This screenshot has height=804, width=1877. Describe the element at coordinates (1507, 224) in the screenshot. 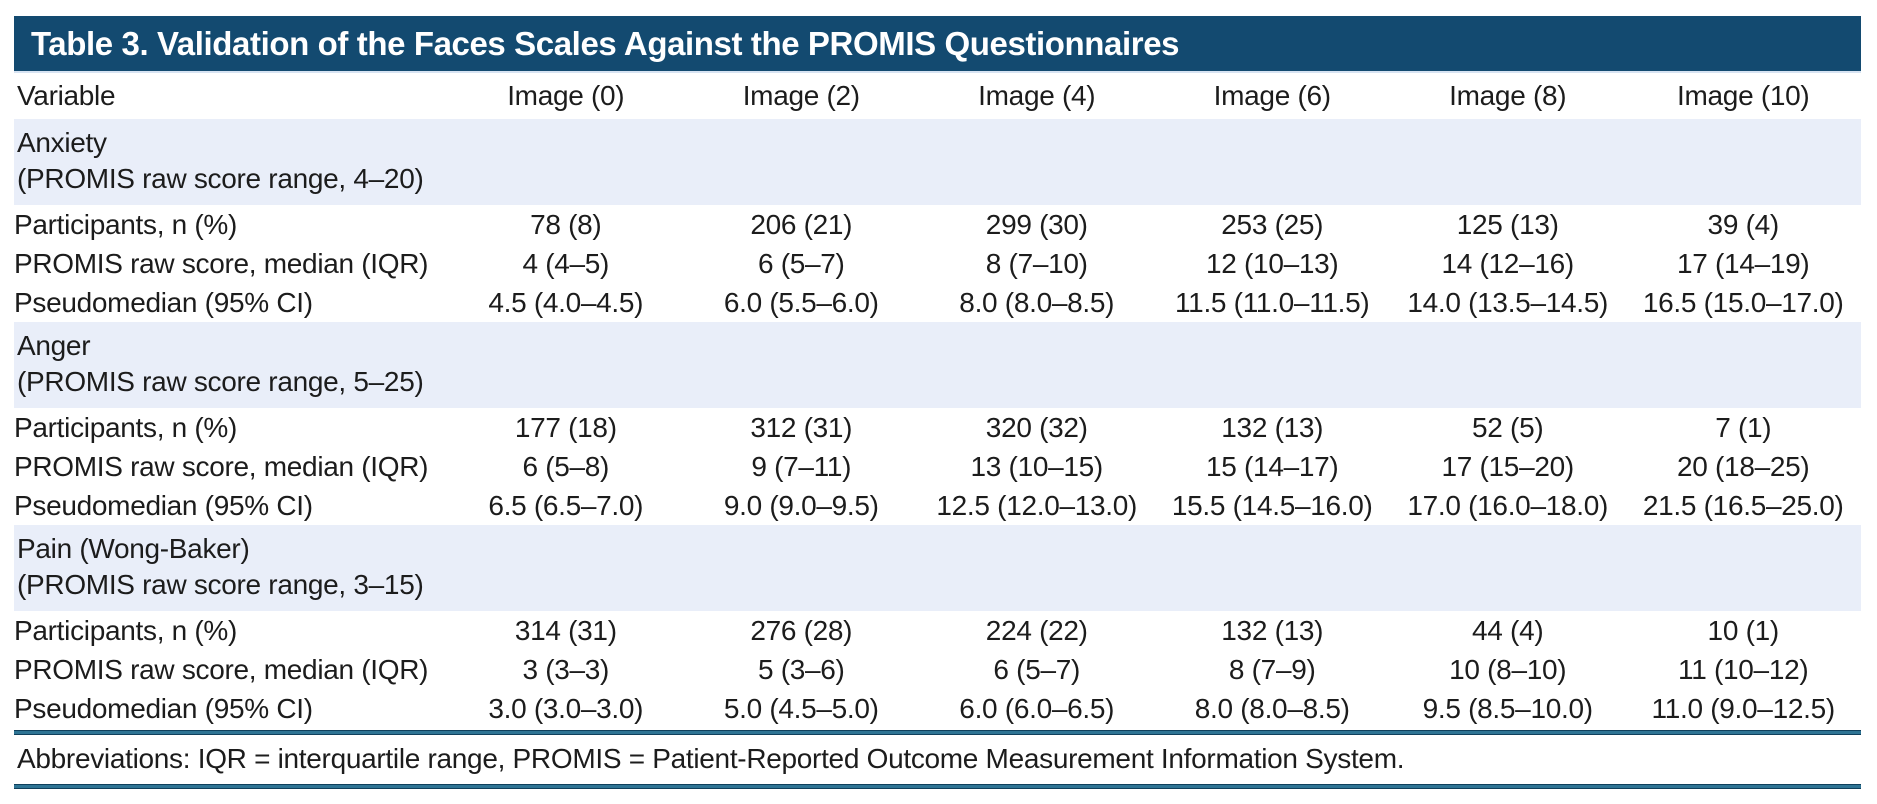

I see `table-cell: 125 (13)` at that location.